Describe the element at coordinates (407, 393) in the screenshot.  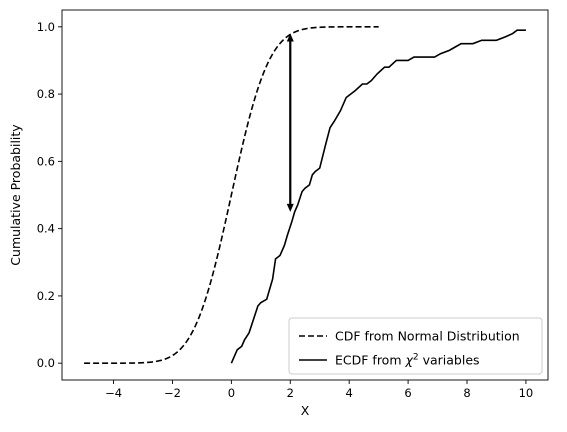
I see `x-tick-label: 6` at that location.